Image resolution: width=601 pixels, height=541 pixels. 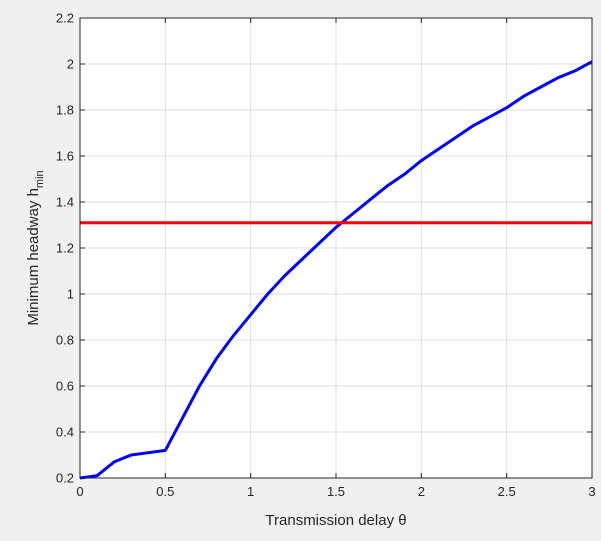 I want to click on x-tick-labels: 0 0.5 1 1.5 2 2.5 3, so click(x=335, y=491).